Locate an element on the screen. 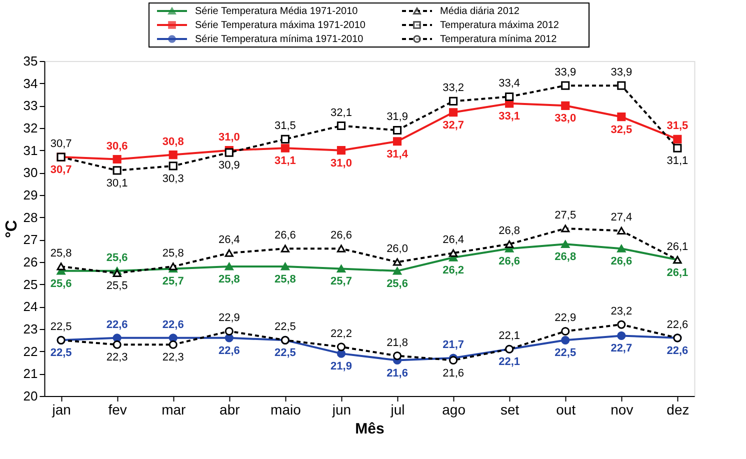 The width and height of the screenshot is (746, 459). x-tick-label: jul is located at coordinates (397, 410).